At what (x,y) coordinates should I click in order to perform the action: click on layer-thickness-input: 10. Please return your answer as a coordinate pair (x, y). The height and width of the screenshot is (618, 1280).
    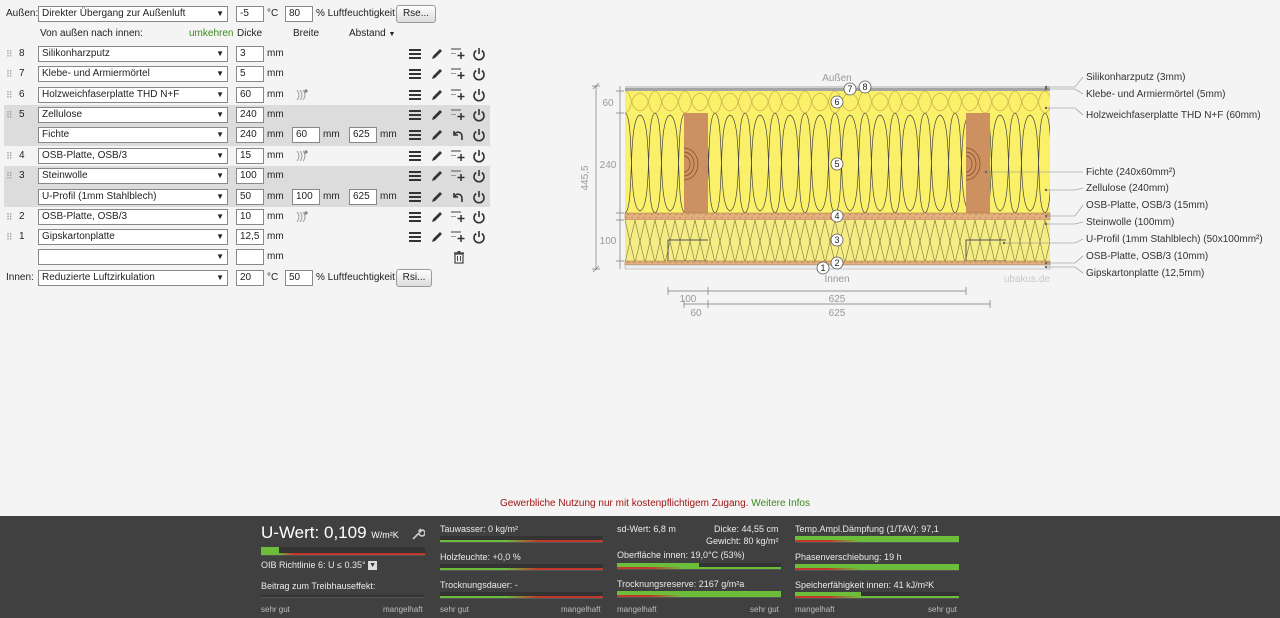
    Looking at the image, I should click on (250, 217).